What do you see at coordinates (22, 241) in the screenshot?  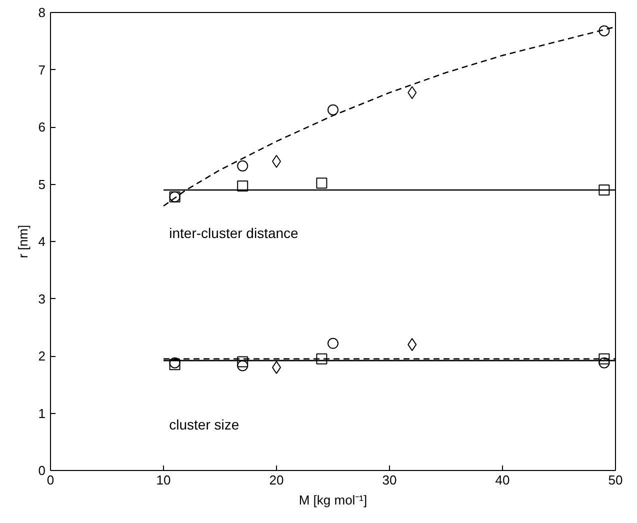 I see `y-axis-title: r [nm]` at bounding box center [22, 241].